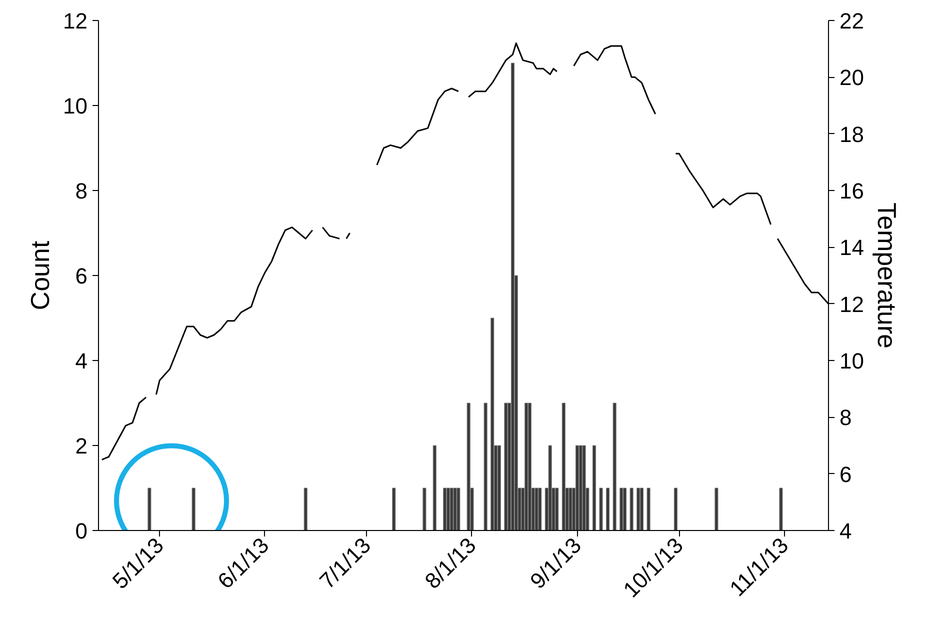  What do you see at coordinates (852, 77) in the screenshot?
I see `y2-tick-label: 20` at bounding box center [852, 77].